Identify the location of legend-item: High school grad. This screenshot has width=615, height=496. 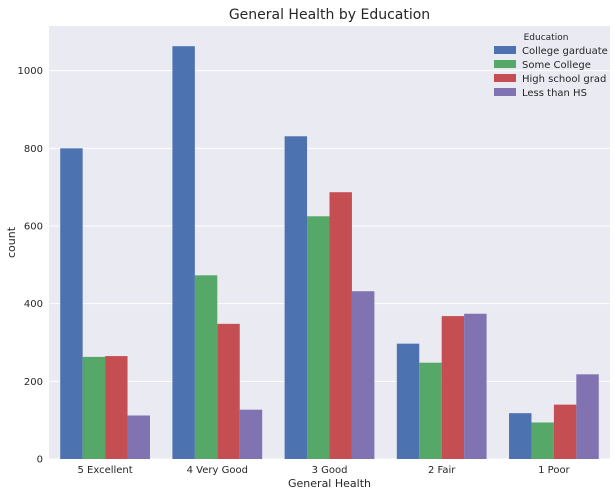
(564, 79).